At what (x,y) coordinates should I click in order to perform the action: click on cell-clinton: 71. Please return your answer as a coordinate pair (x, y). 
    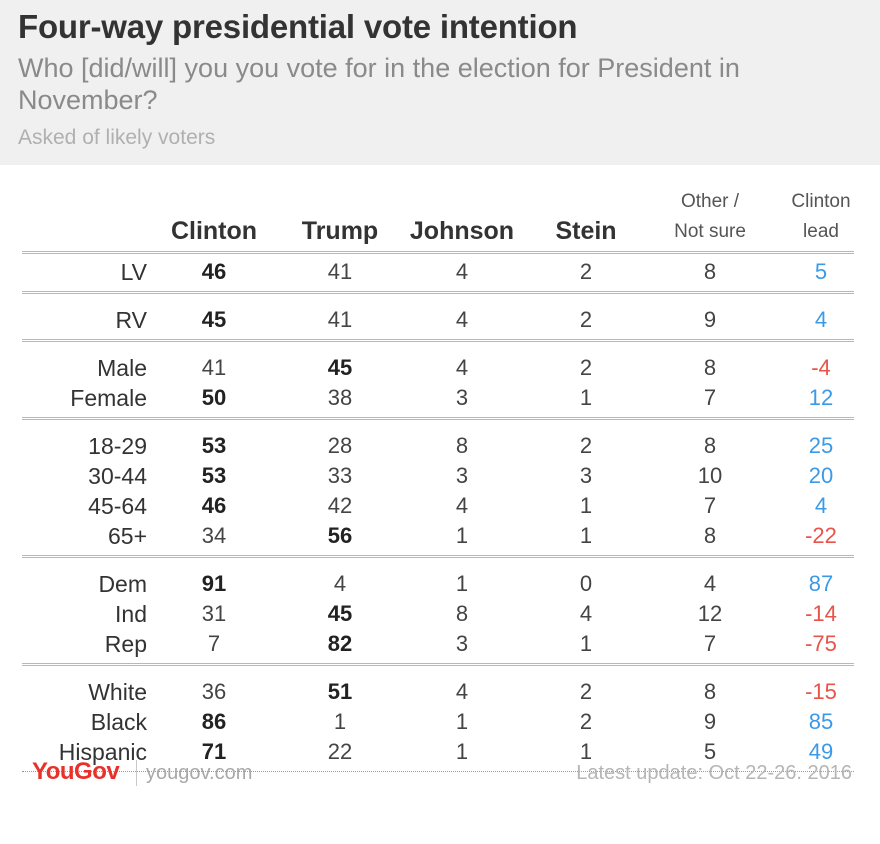
    Looking at the image, I should click on (214, 751).